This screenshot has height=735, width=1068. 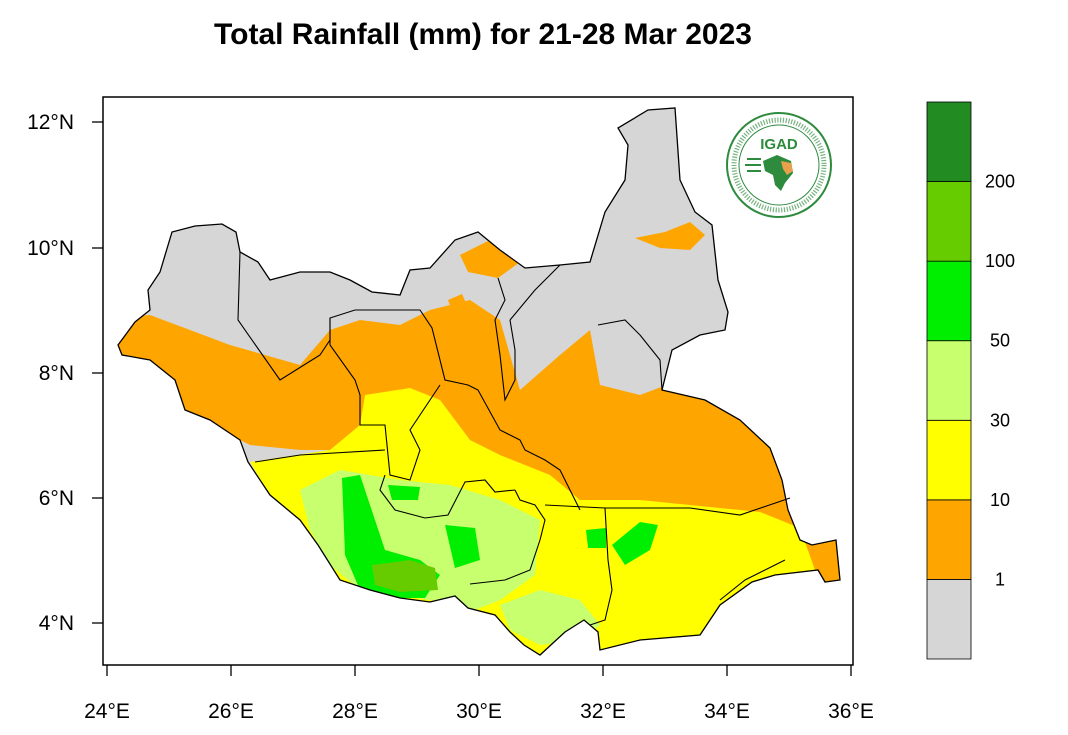 I want to click on lat-tick-label: 8°N, so click(x=56, y=373).